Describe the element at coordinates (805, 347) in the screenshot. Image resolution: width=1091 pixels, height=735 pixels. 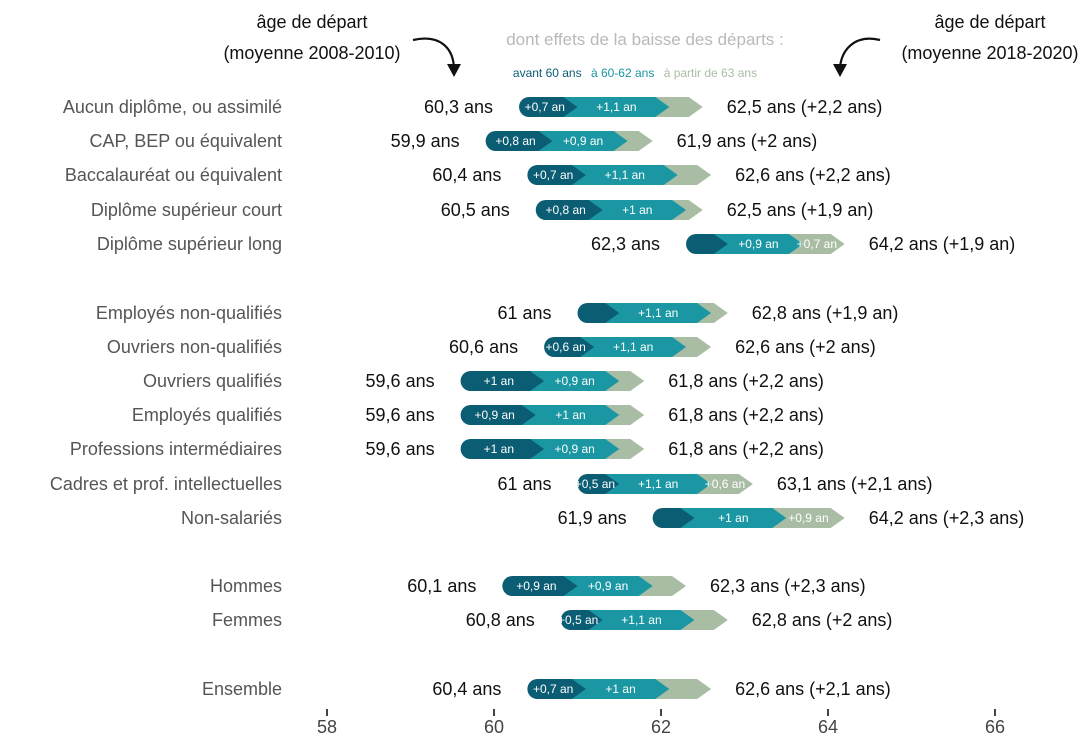
I see `end-age-label: 62,6 ans (+2 ans)` at that location.